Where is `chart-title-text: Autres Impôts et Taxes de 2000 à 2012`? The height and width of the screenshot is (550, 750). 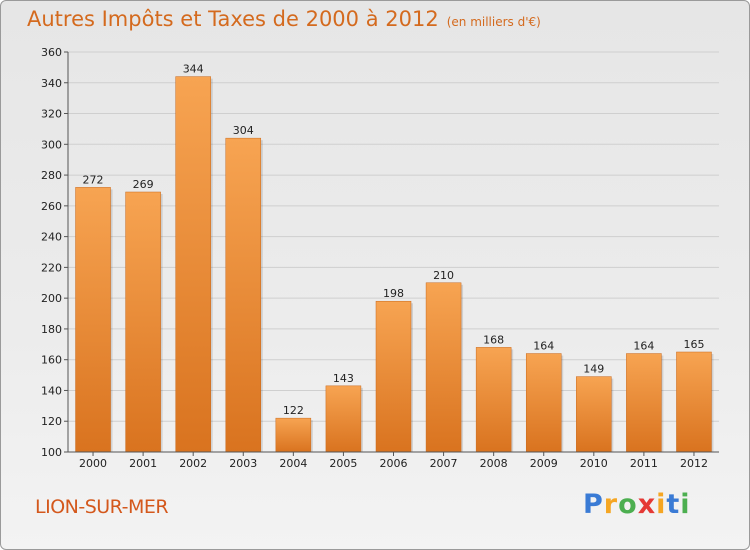
chart-title-text: Autres Impôts et Taxes de 2000 à 2012 is located at coordinates (233, 19).